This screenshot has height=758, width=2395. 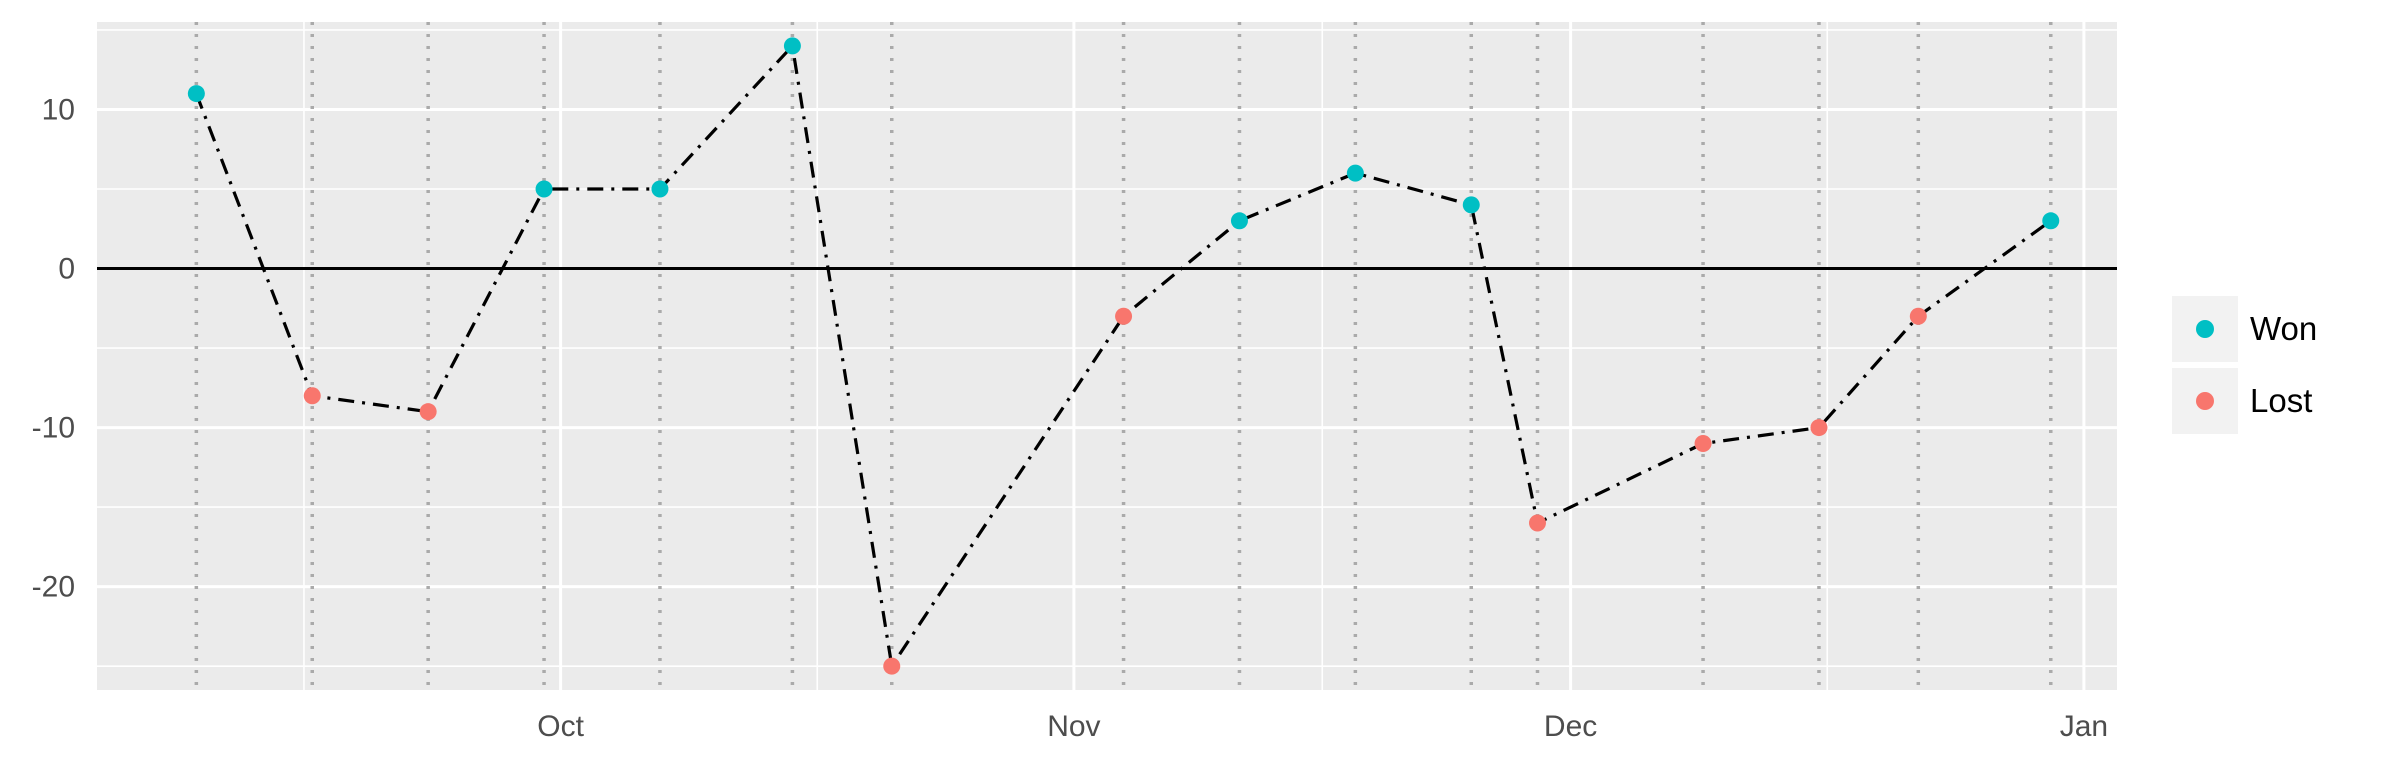 I want to click on legend: Won Lost, so click(x=2244, y=365).